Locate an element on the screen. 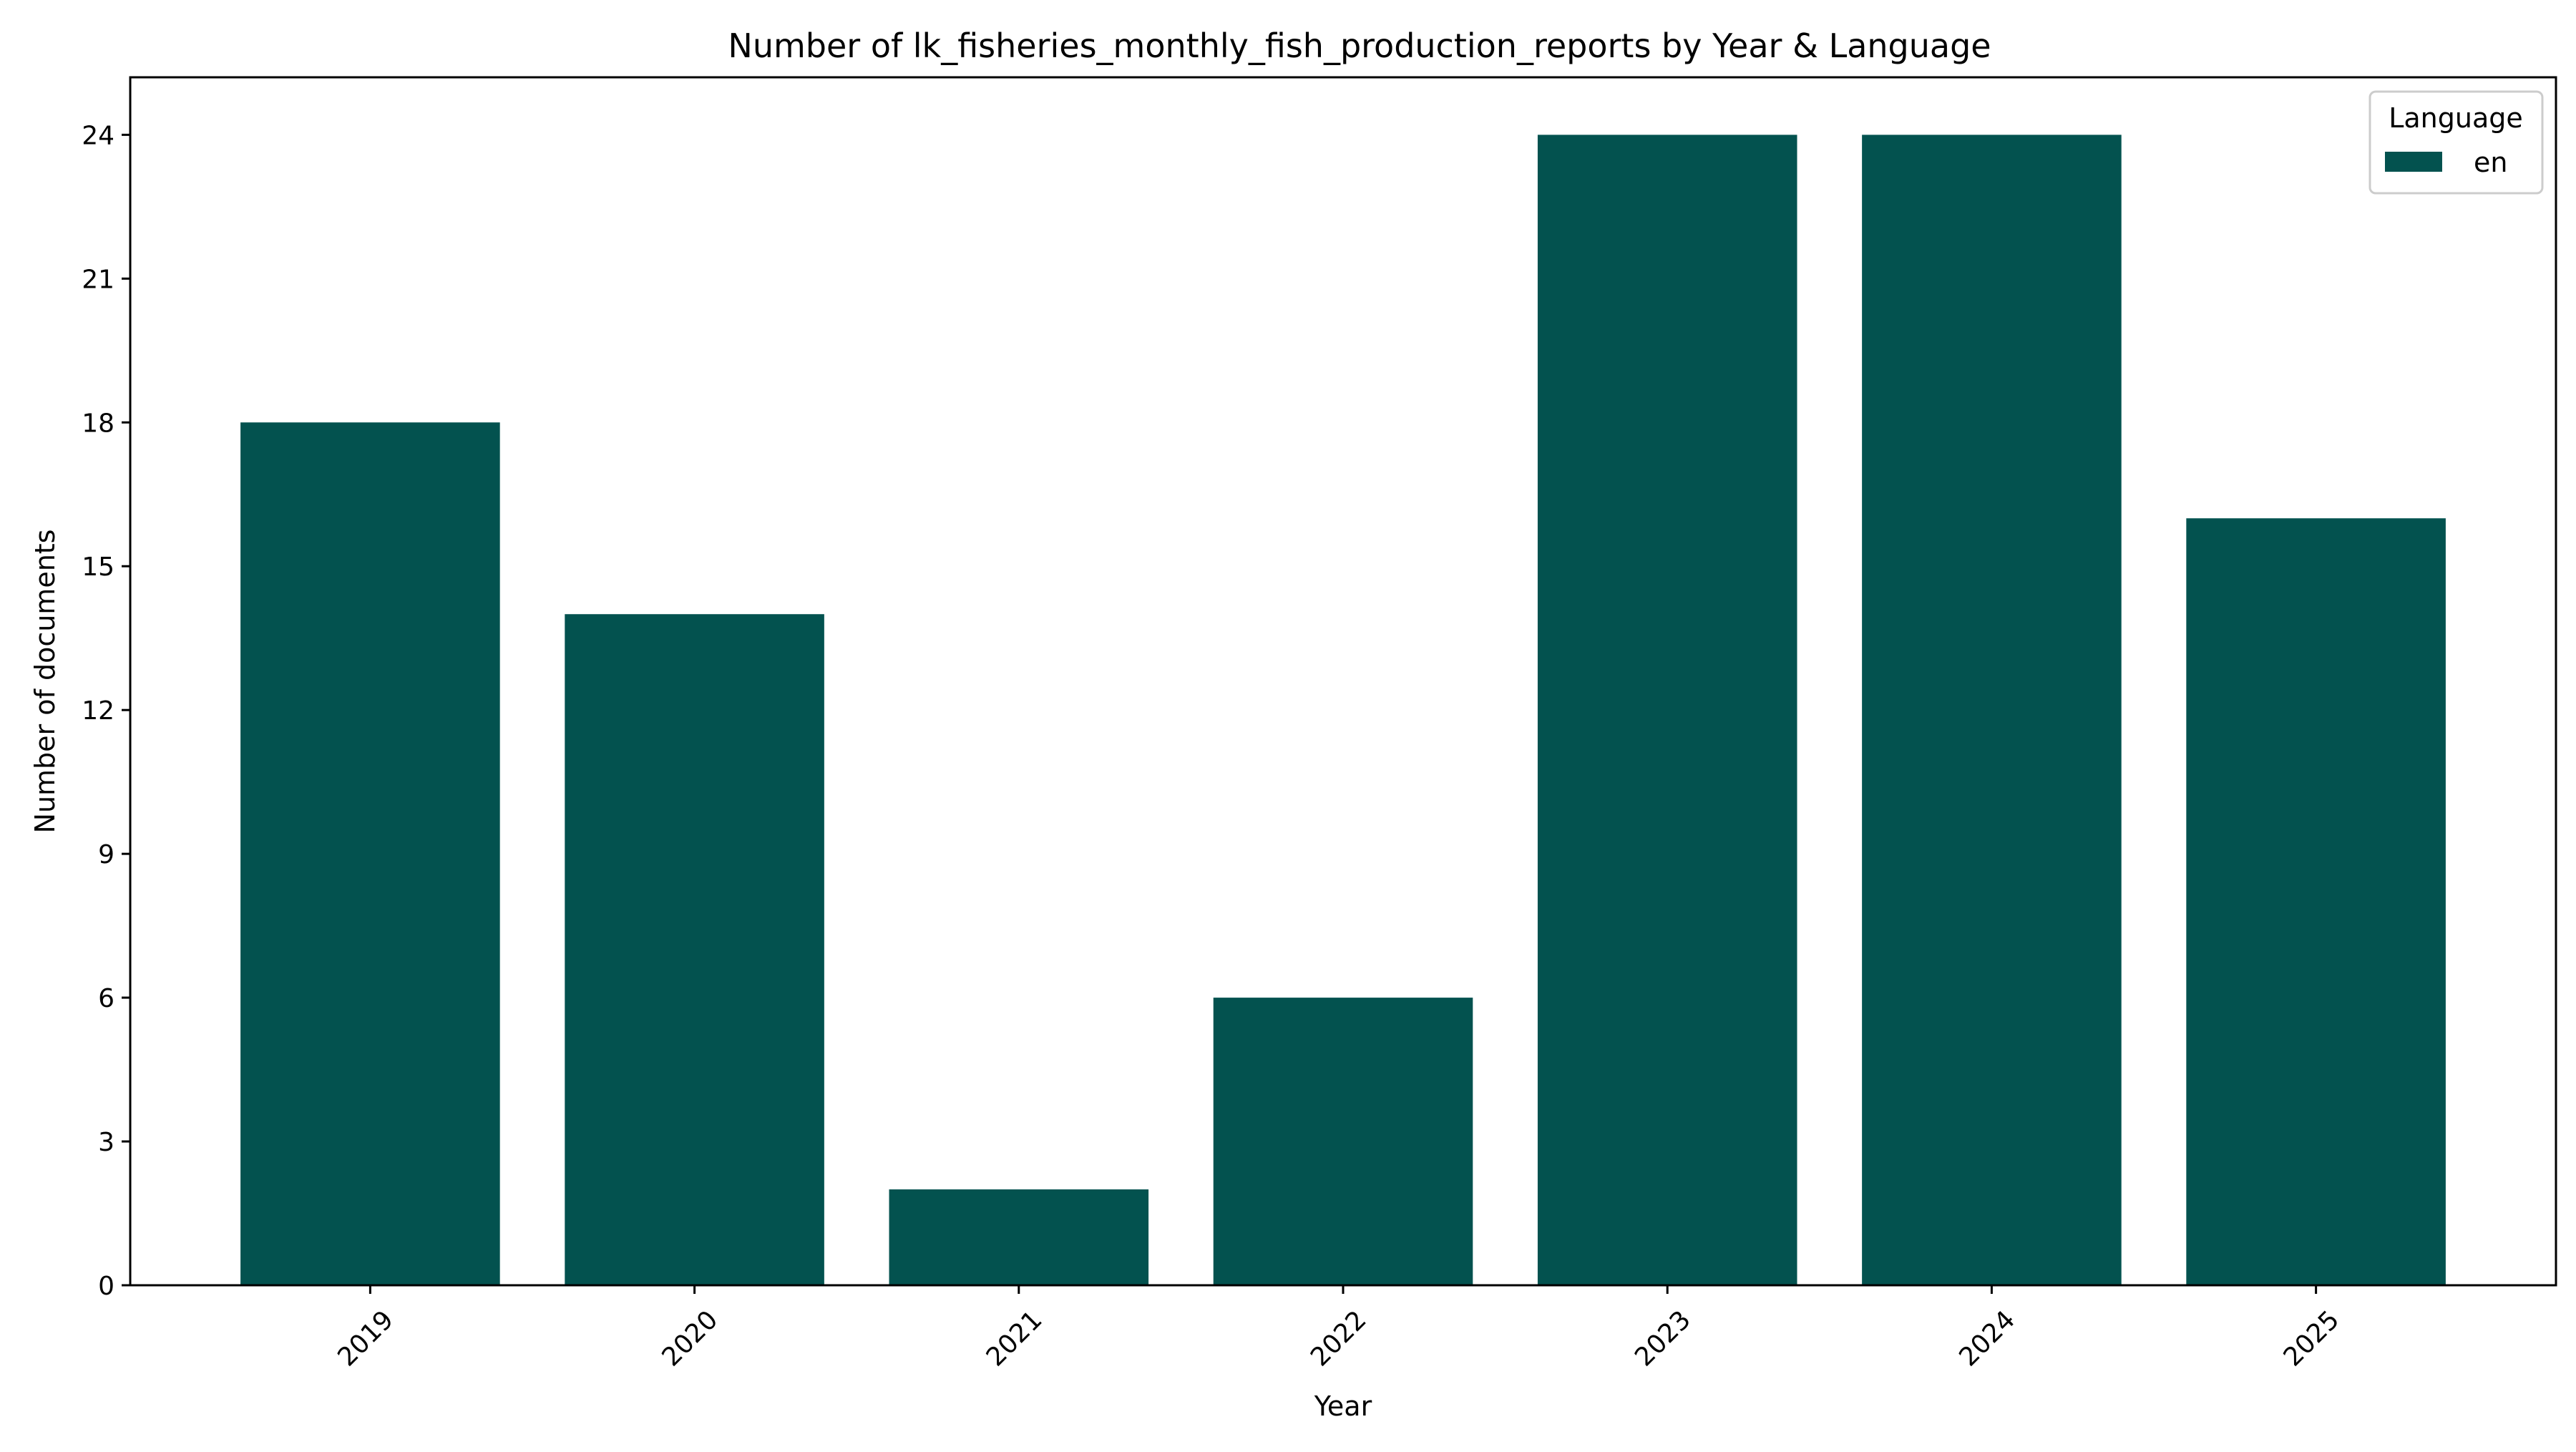  y-tick-label: 21 is located at coordinates (98, 280).